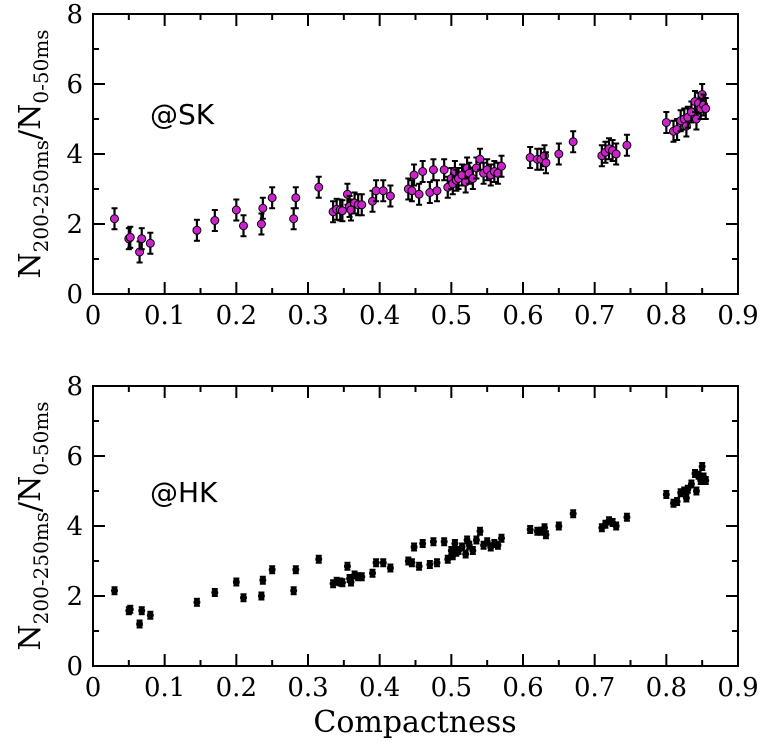 The height and width of the screenshot is (748, 768). What do you see at coordinates (522, 316) in the screenshot?
I see `x-tick-label: 0.6` at bounding box center [522, 316].